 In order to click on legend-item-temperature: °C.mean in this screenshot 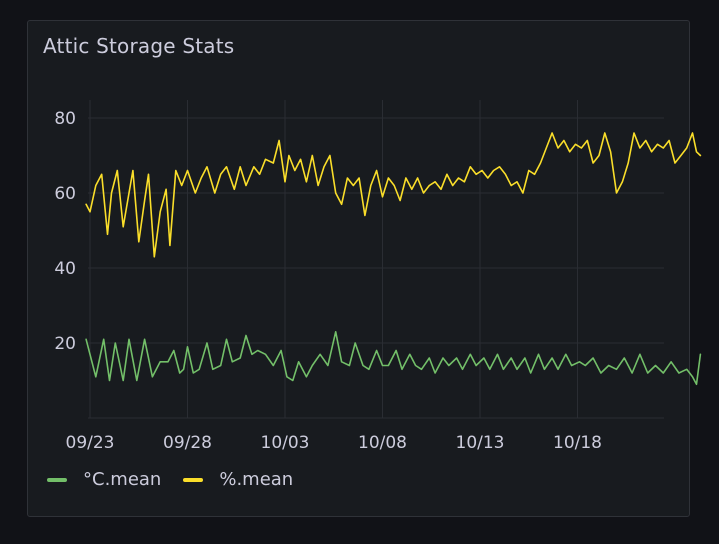, I will do `click(104, 479)`.